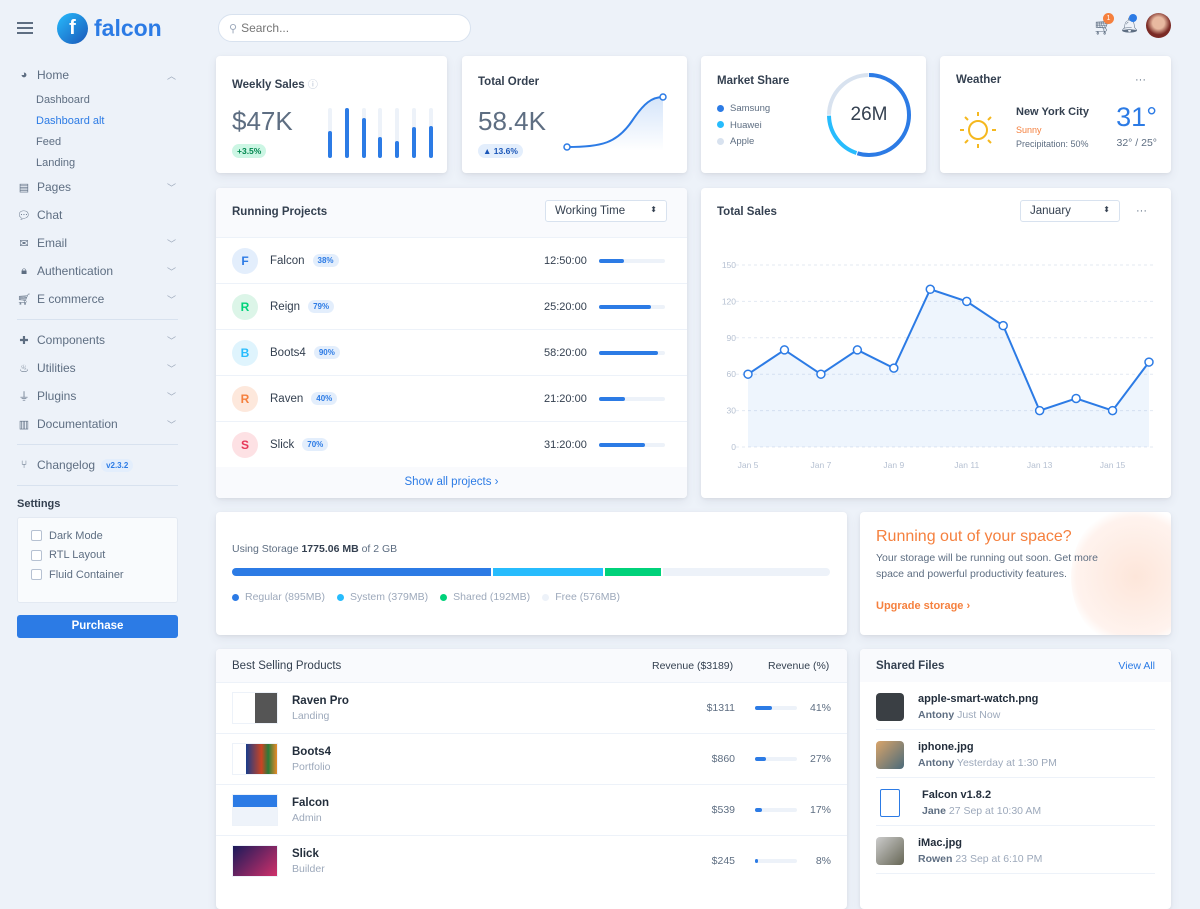 The image size is (1200, 909). What do you see at coordinates (548, 572) in the screenshot?
I see `storage-segment` at bounding box center [548, 572].